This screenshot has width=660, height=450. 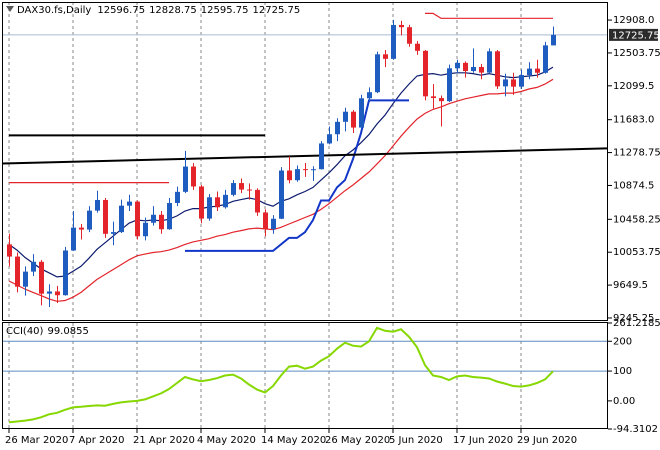 I want to click on x-tick-label: 26 Mar 2020, so click(x=36, y=440).